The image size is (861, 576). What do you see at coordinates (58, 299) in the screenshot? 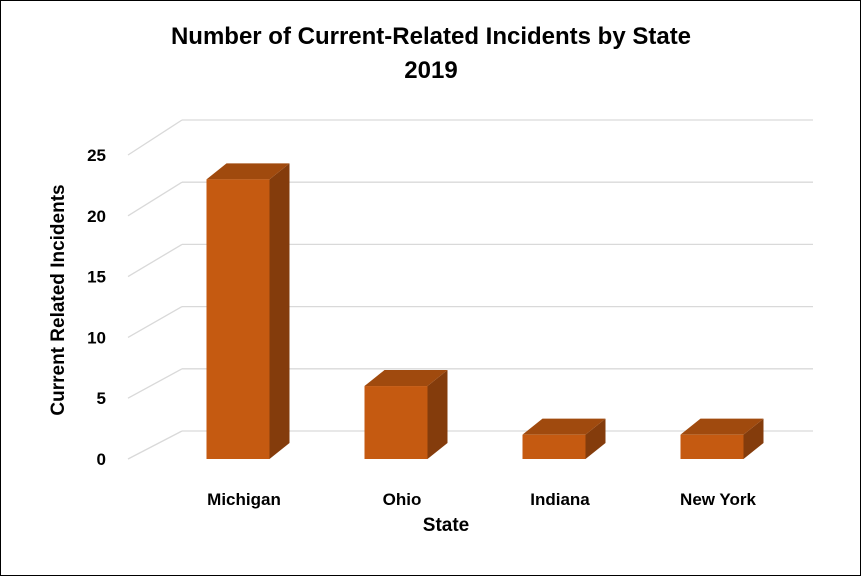
I see `y-axis-label: Current Related Incidents` at bounding box center [58, 299].